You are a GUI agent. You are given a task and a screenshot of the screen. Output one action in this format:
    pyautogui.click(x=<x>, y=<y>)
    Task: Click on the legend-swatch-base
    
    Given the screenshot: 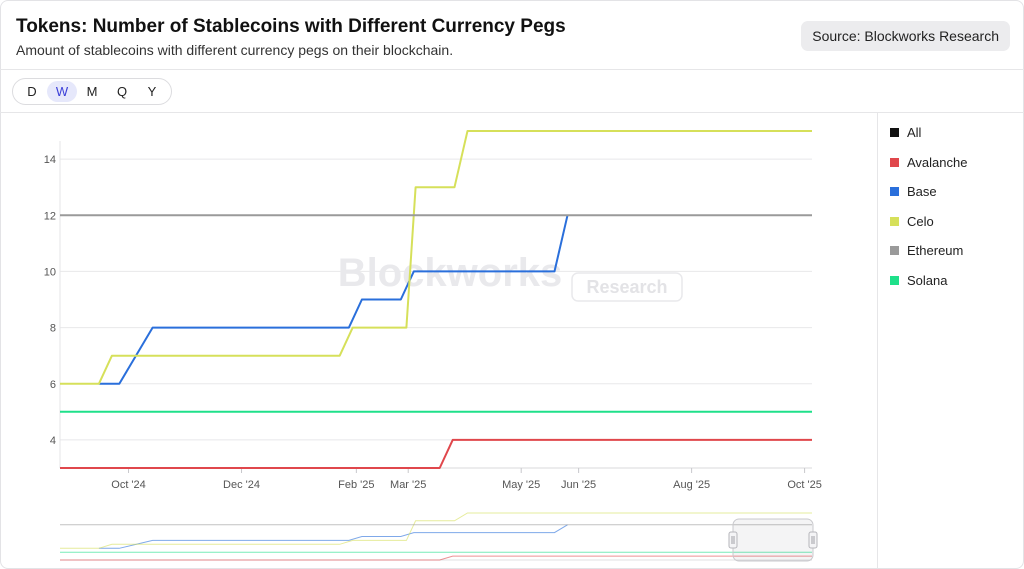 What is the action you would take?
    pyautogui.click(x=894, y=192)
    